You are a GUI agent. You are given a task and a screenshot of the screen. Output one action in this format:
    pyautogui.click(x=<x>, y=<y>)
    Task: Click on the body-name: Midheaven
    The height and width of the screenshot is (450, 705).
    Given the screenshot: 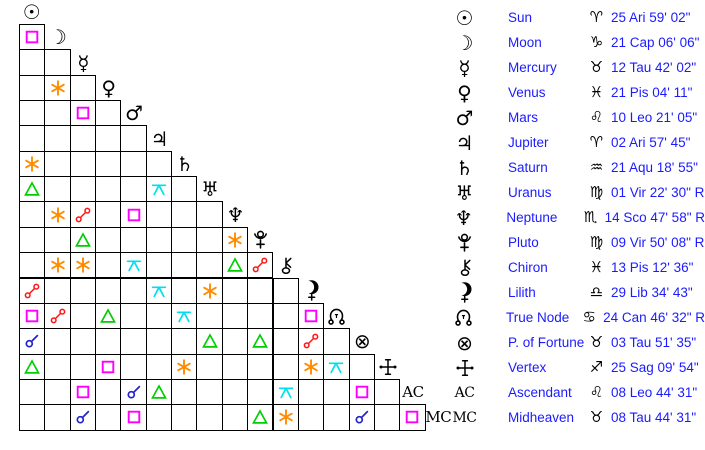 What is the action you would take?
    pyautogui.click(x=541, y=417)
    